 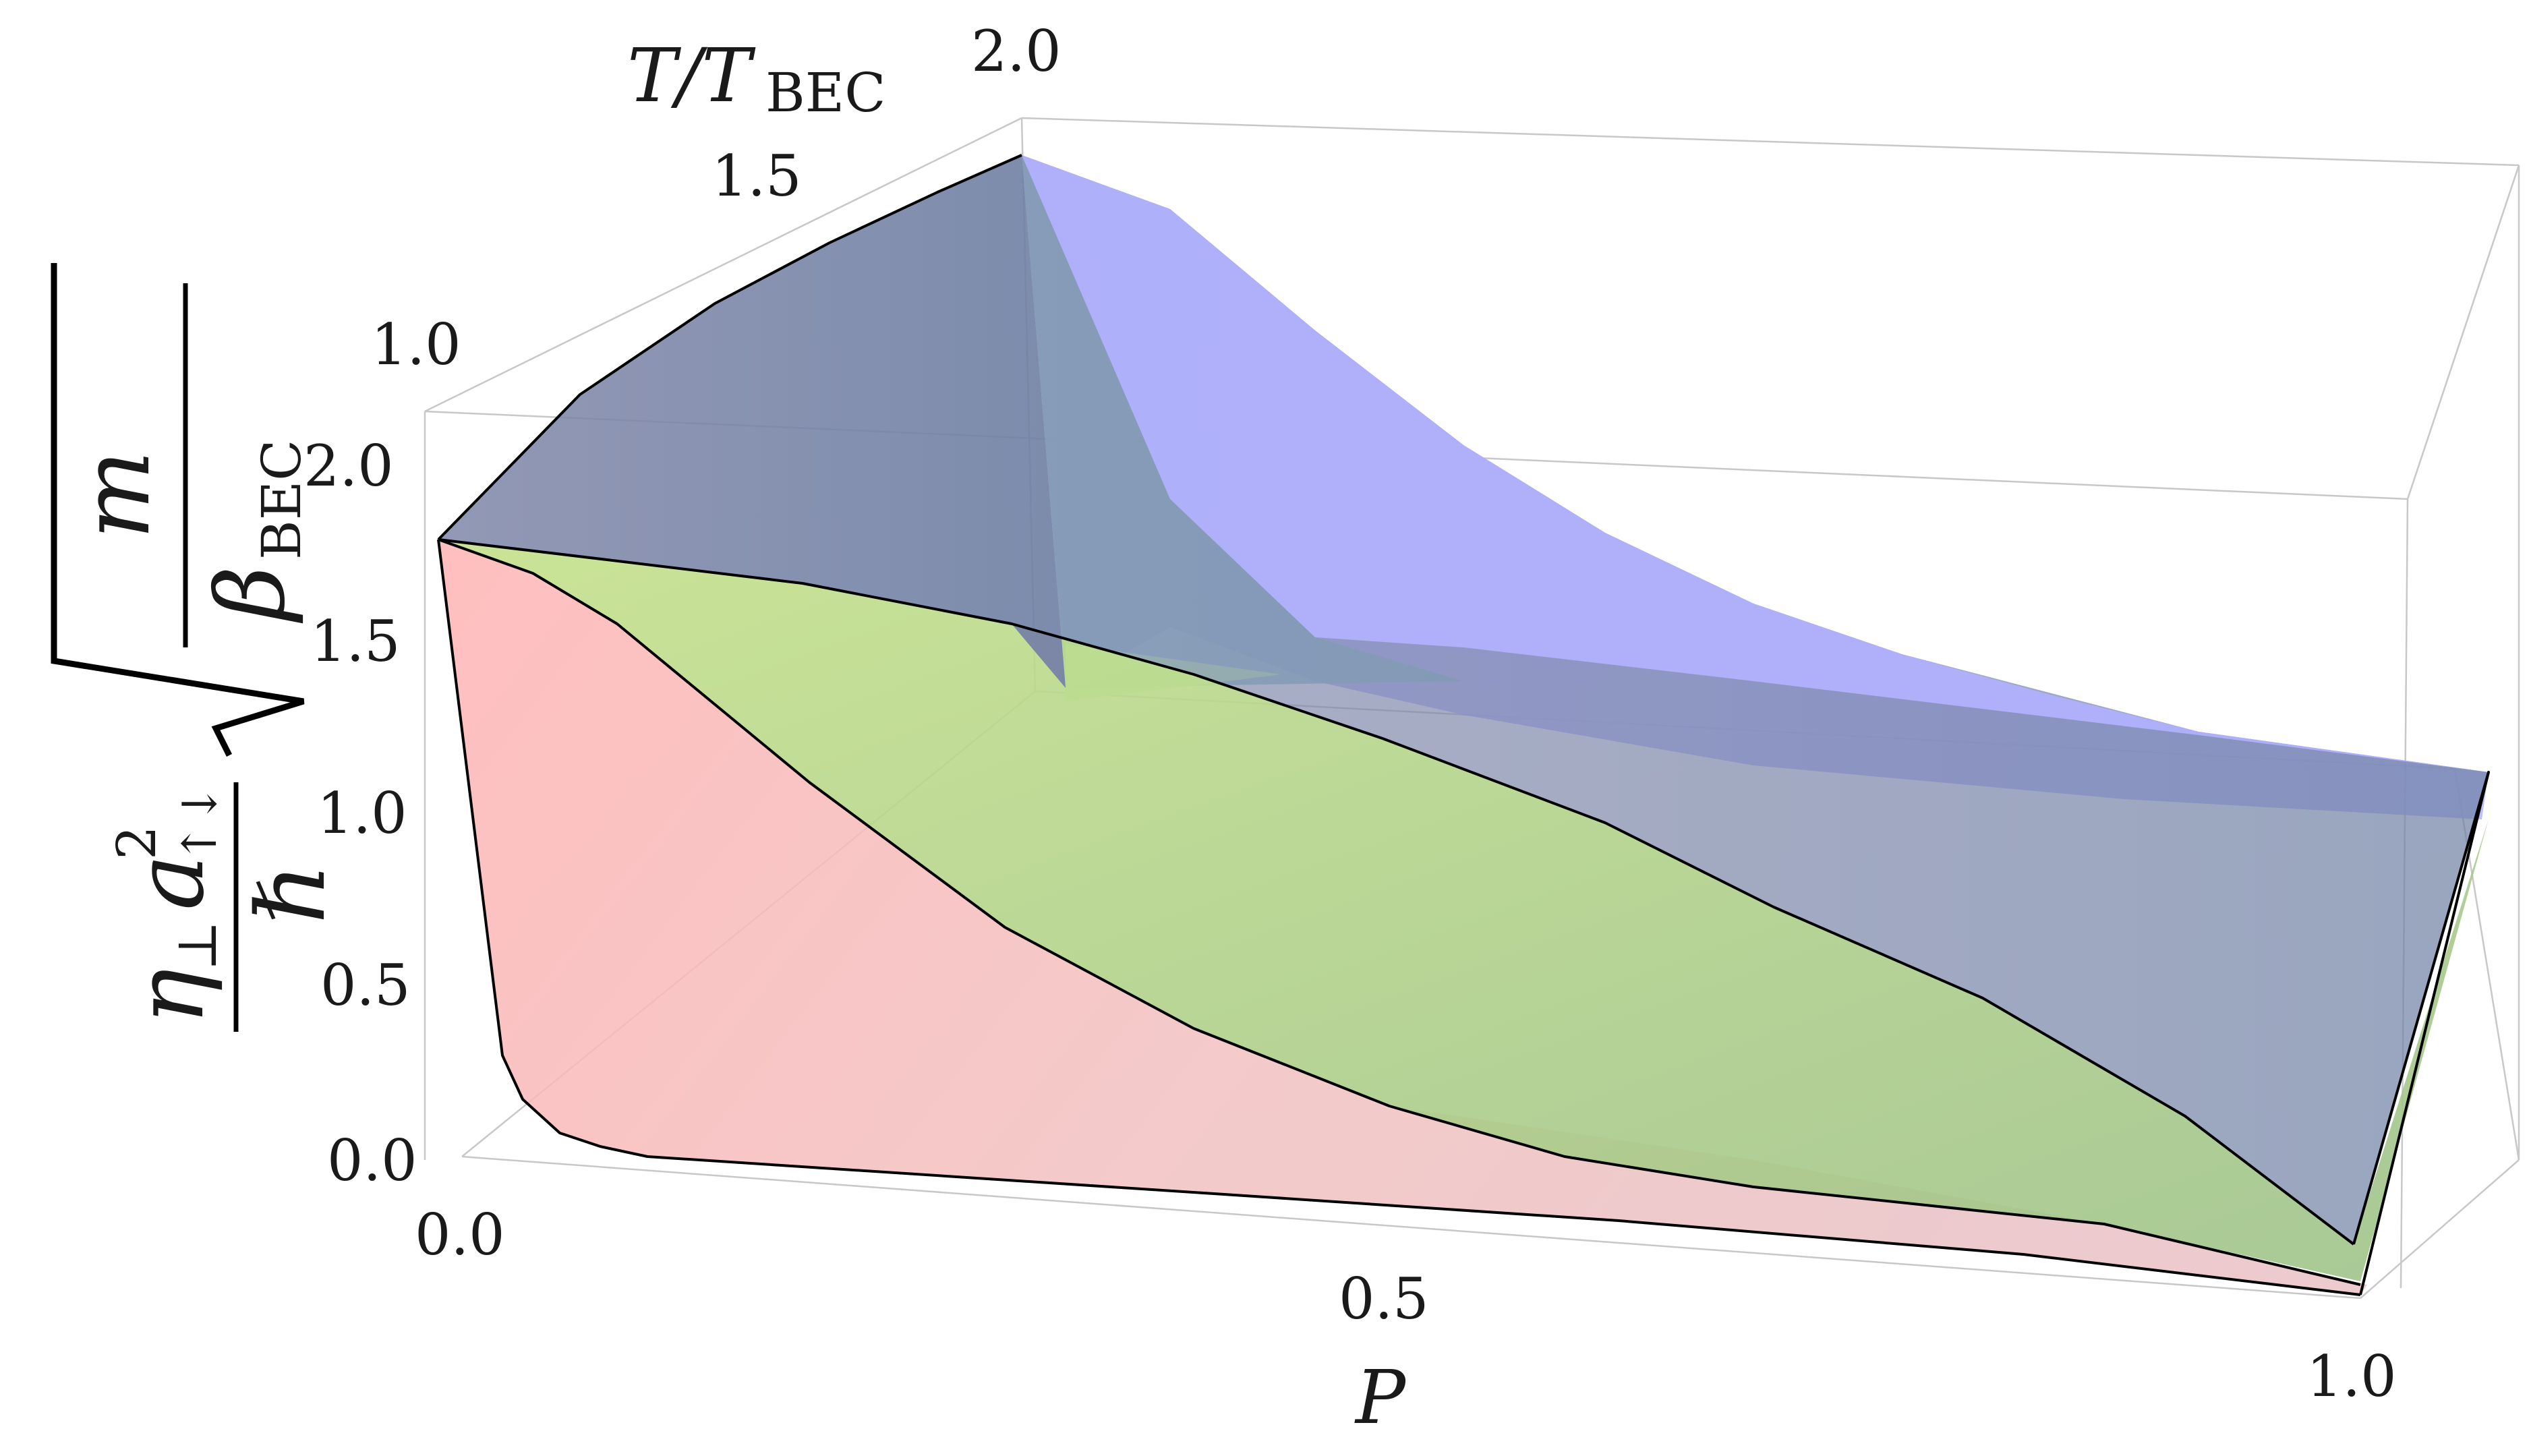 I want to click on z-tick-4: 2.0, so click(x=349, y=466).